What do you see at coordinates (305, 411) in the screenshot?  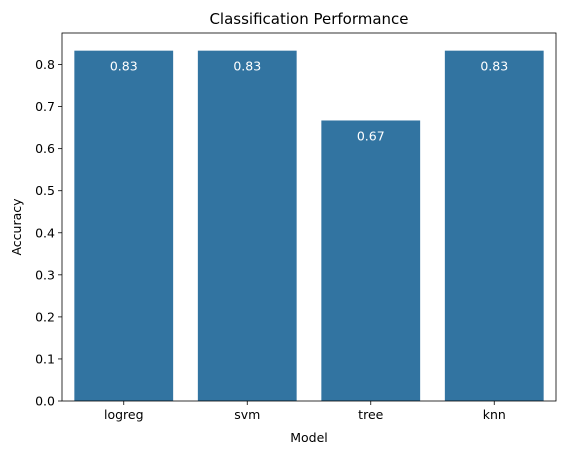 I see `x-axis-ticks: logreg svm tree knn` at bounding box center [305, 411].